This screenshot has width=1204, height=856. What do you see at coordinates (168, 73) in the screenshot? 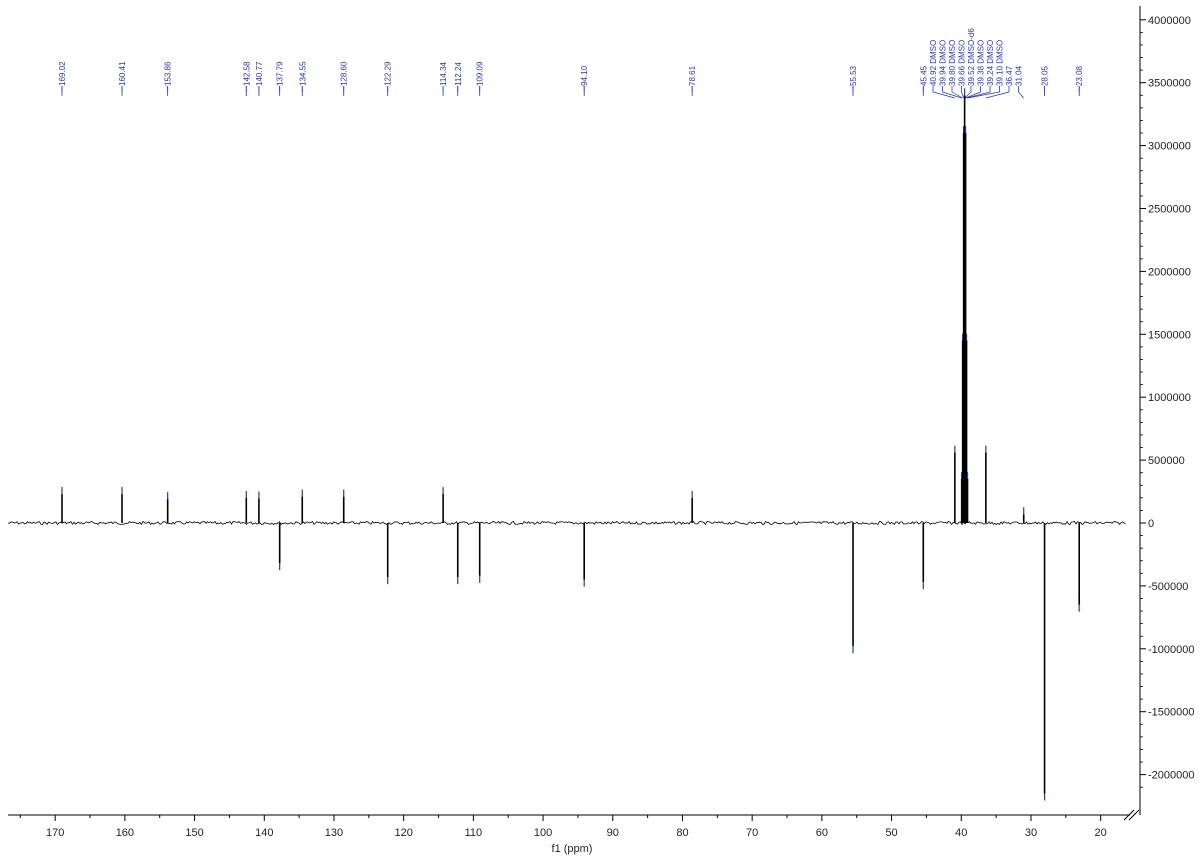
I see `peak-label-2: 153.86` at bounding box center [168, 73].